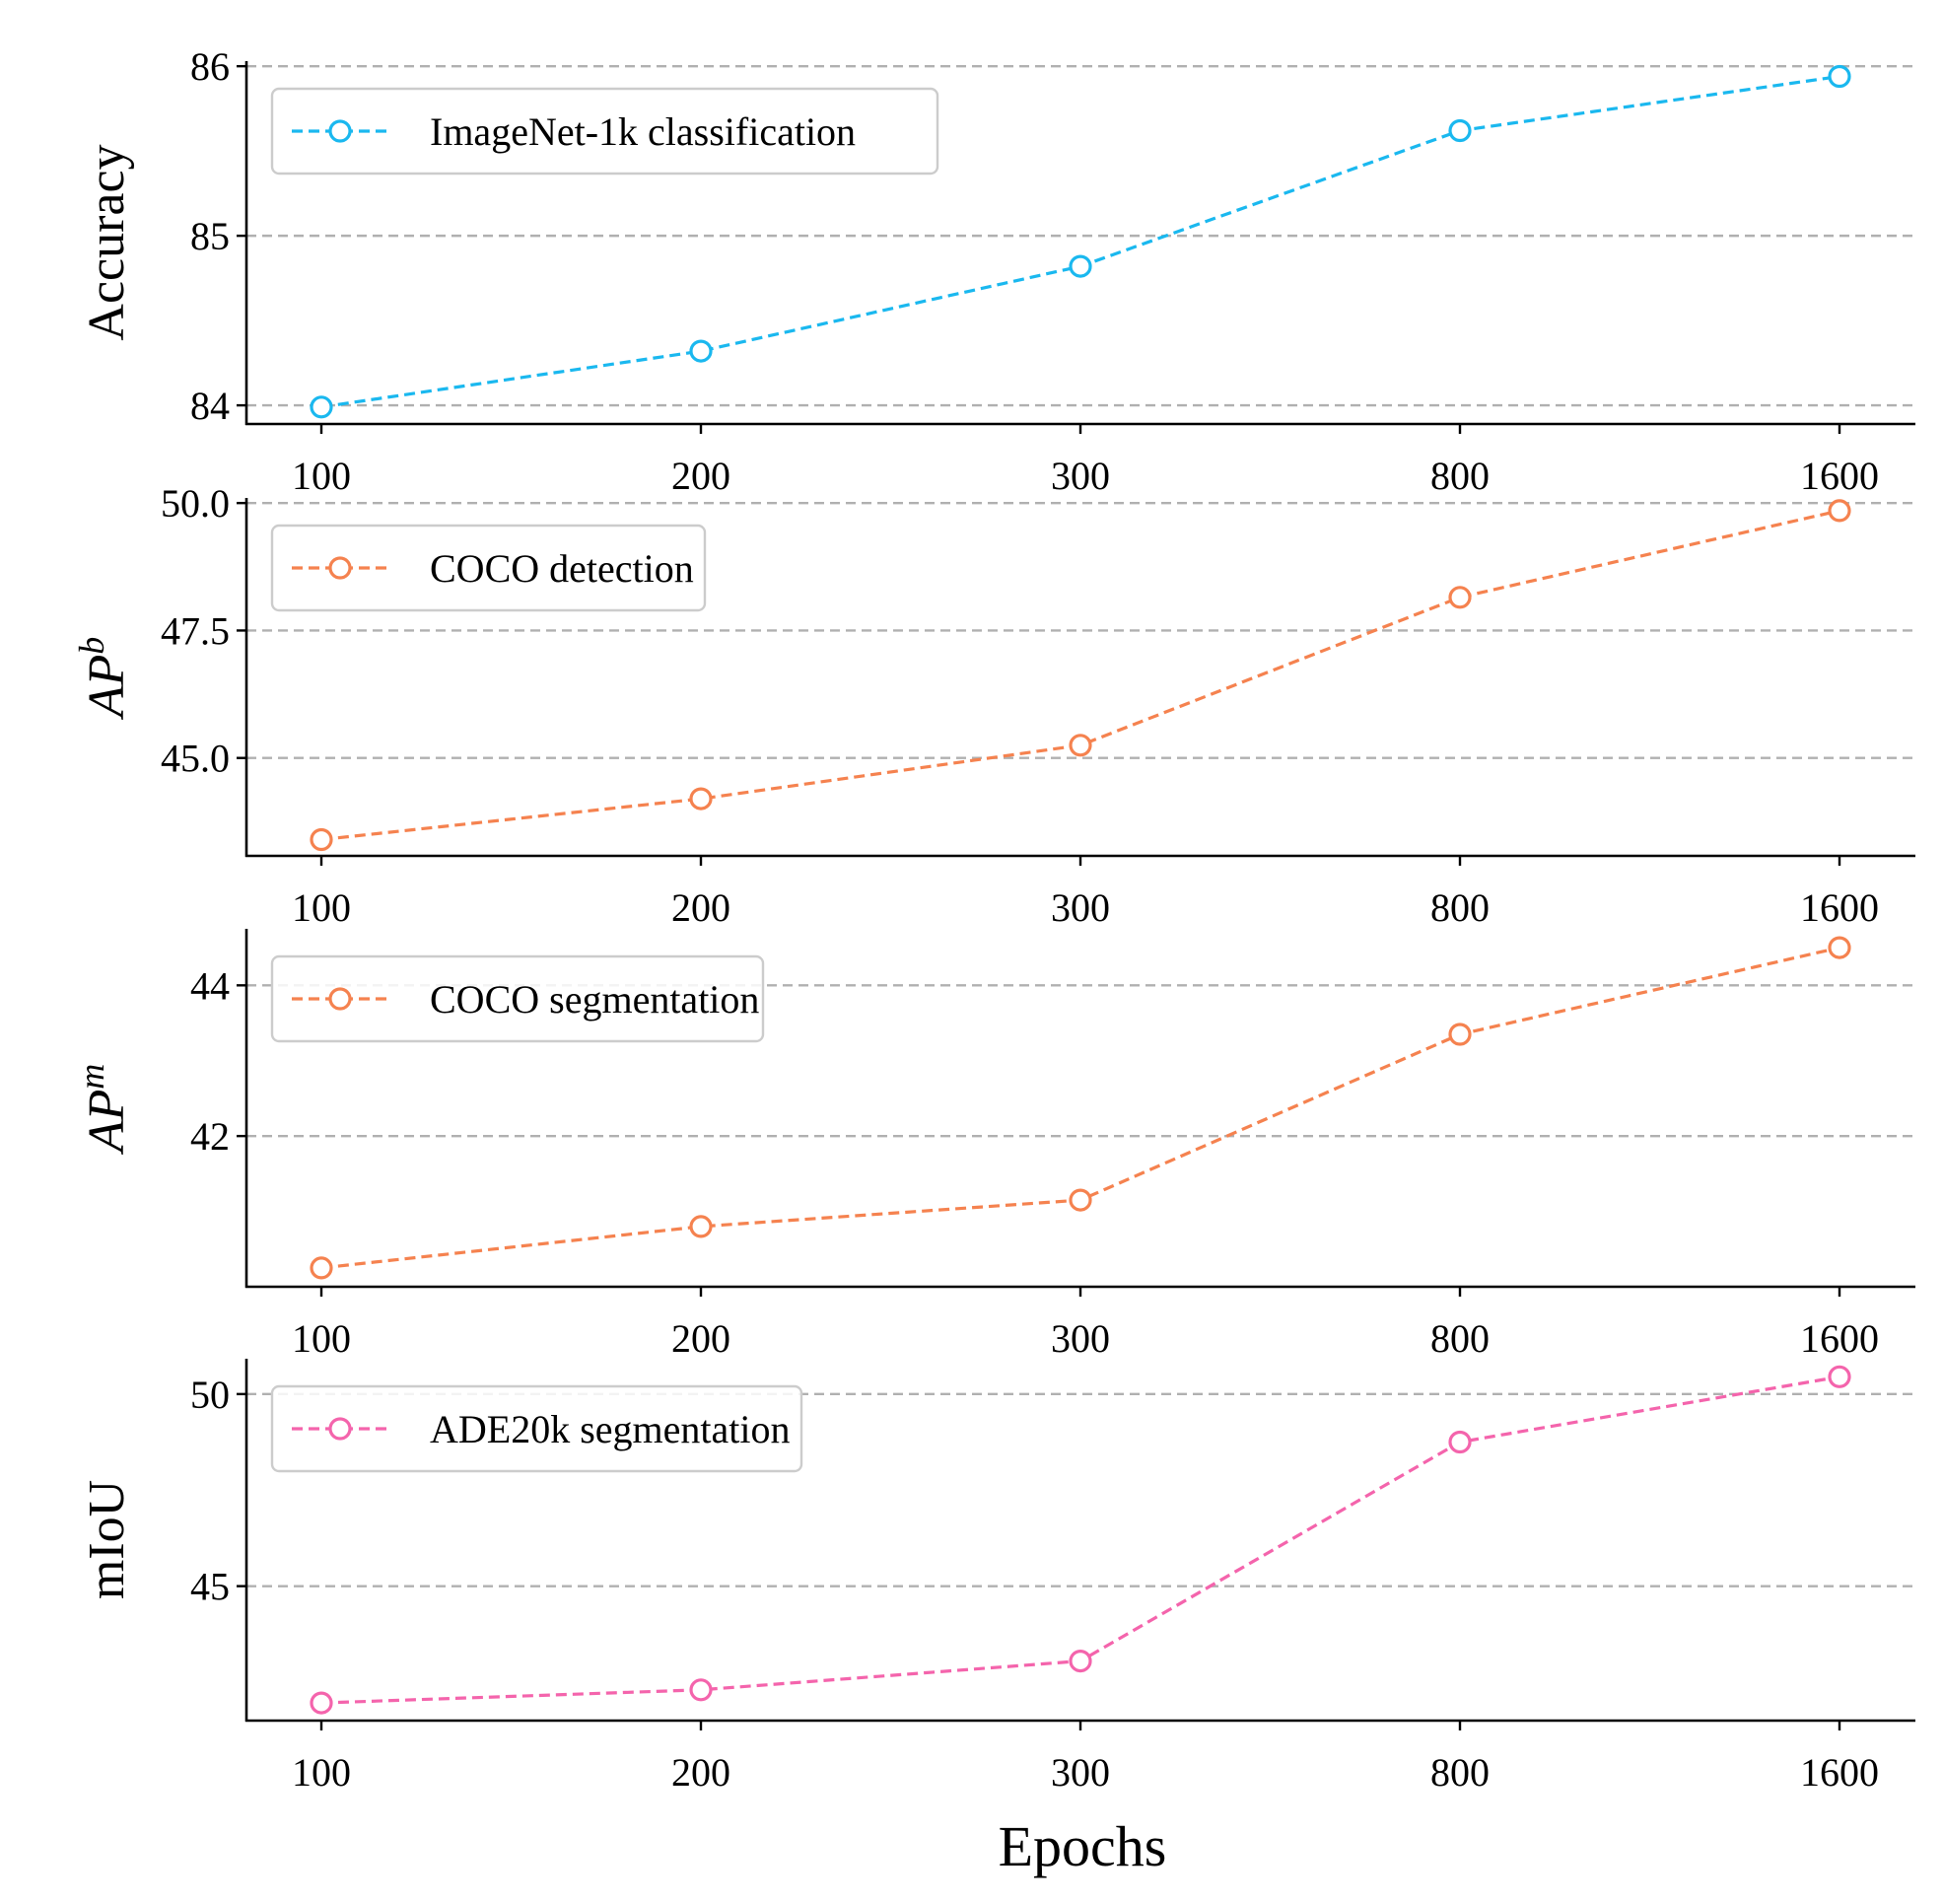 This screenshot has width=1943, height=1904. Describe the element at coordinates (210, 1587) in the screenshot. I see `y-tick-label: 45` at that location.